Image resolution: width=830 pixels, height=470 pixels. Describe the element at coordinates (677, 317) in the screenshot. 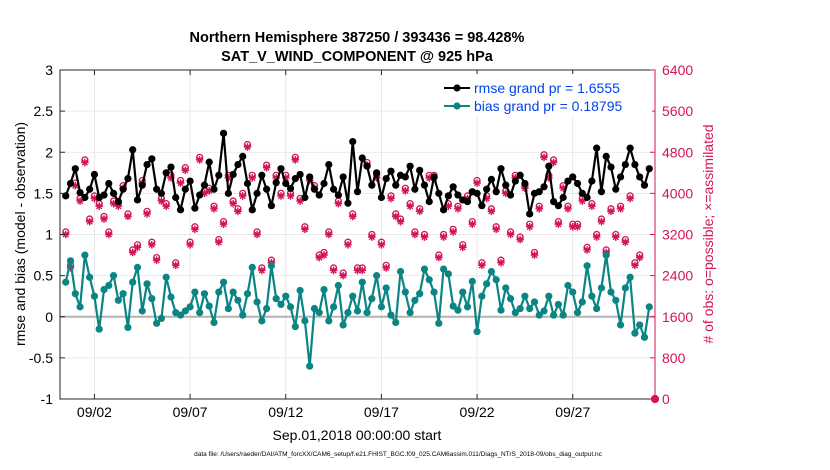

I see `y2-tick-label: 1600` at that location.